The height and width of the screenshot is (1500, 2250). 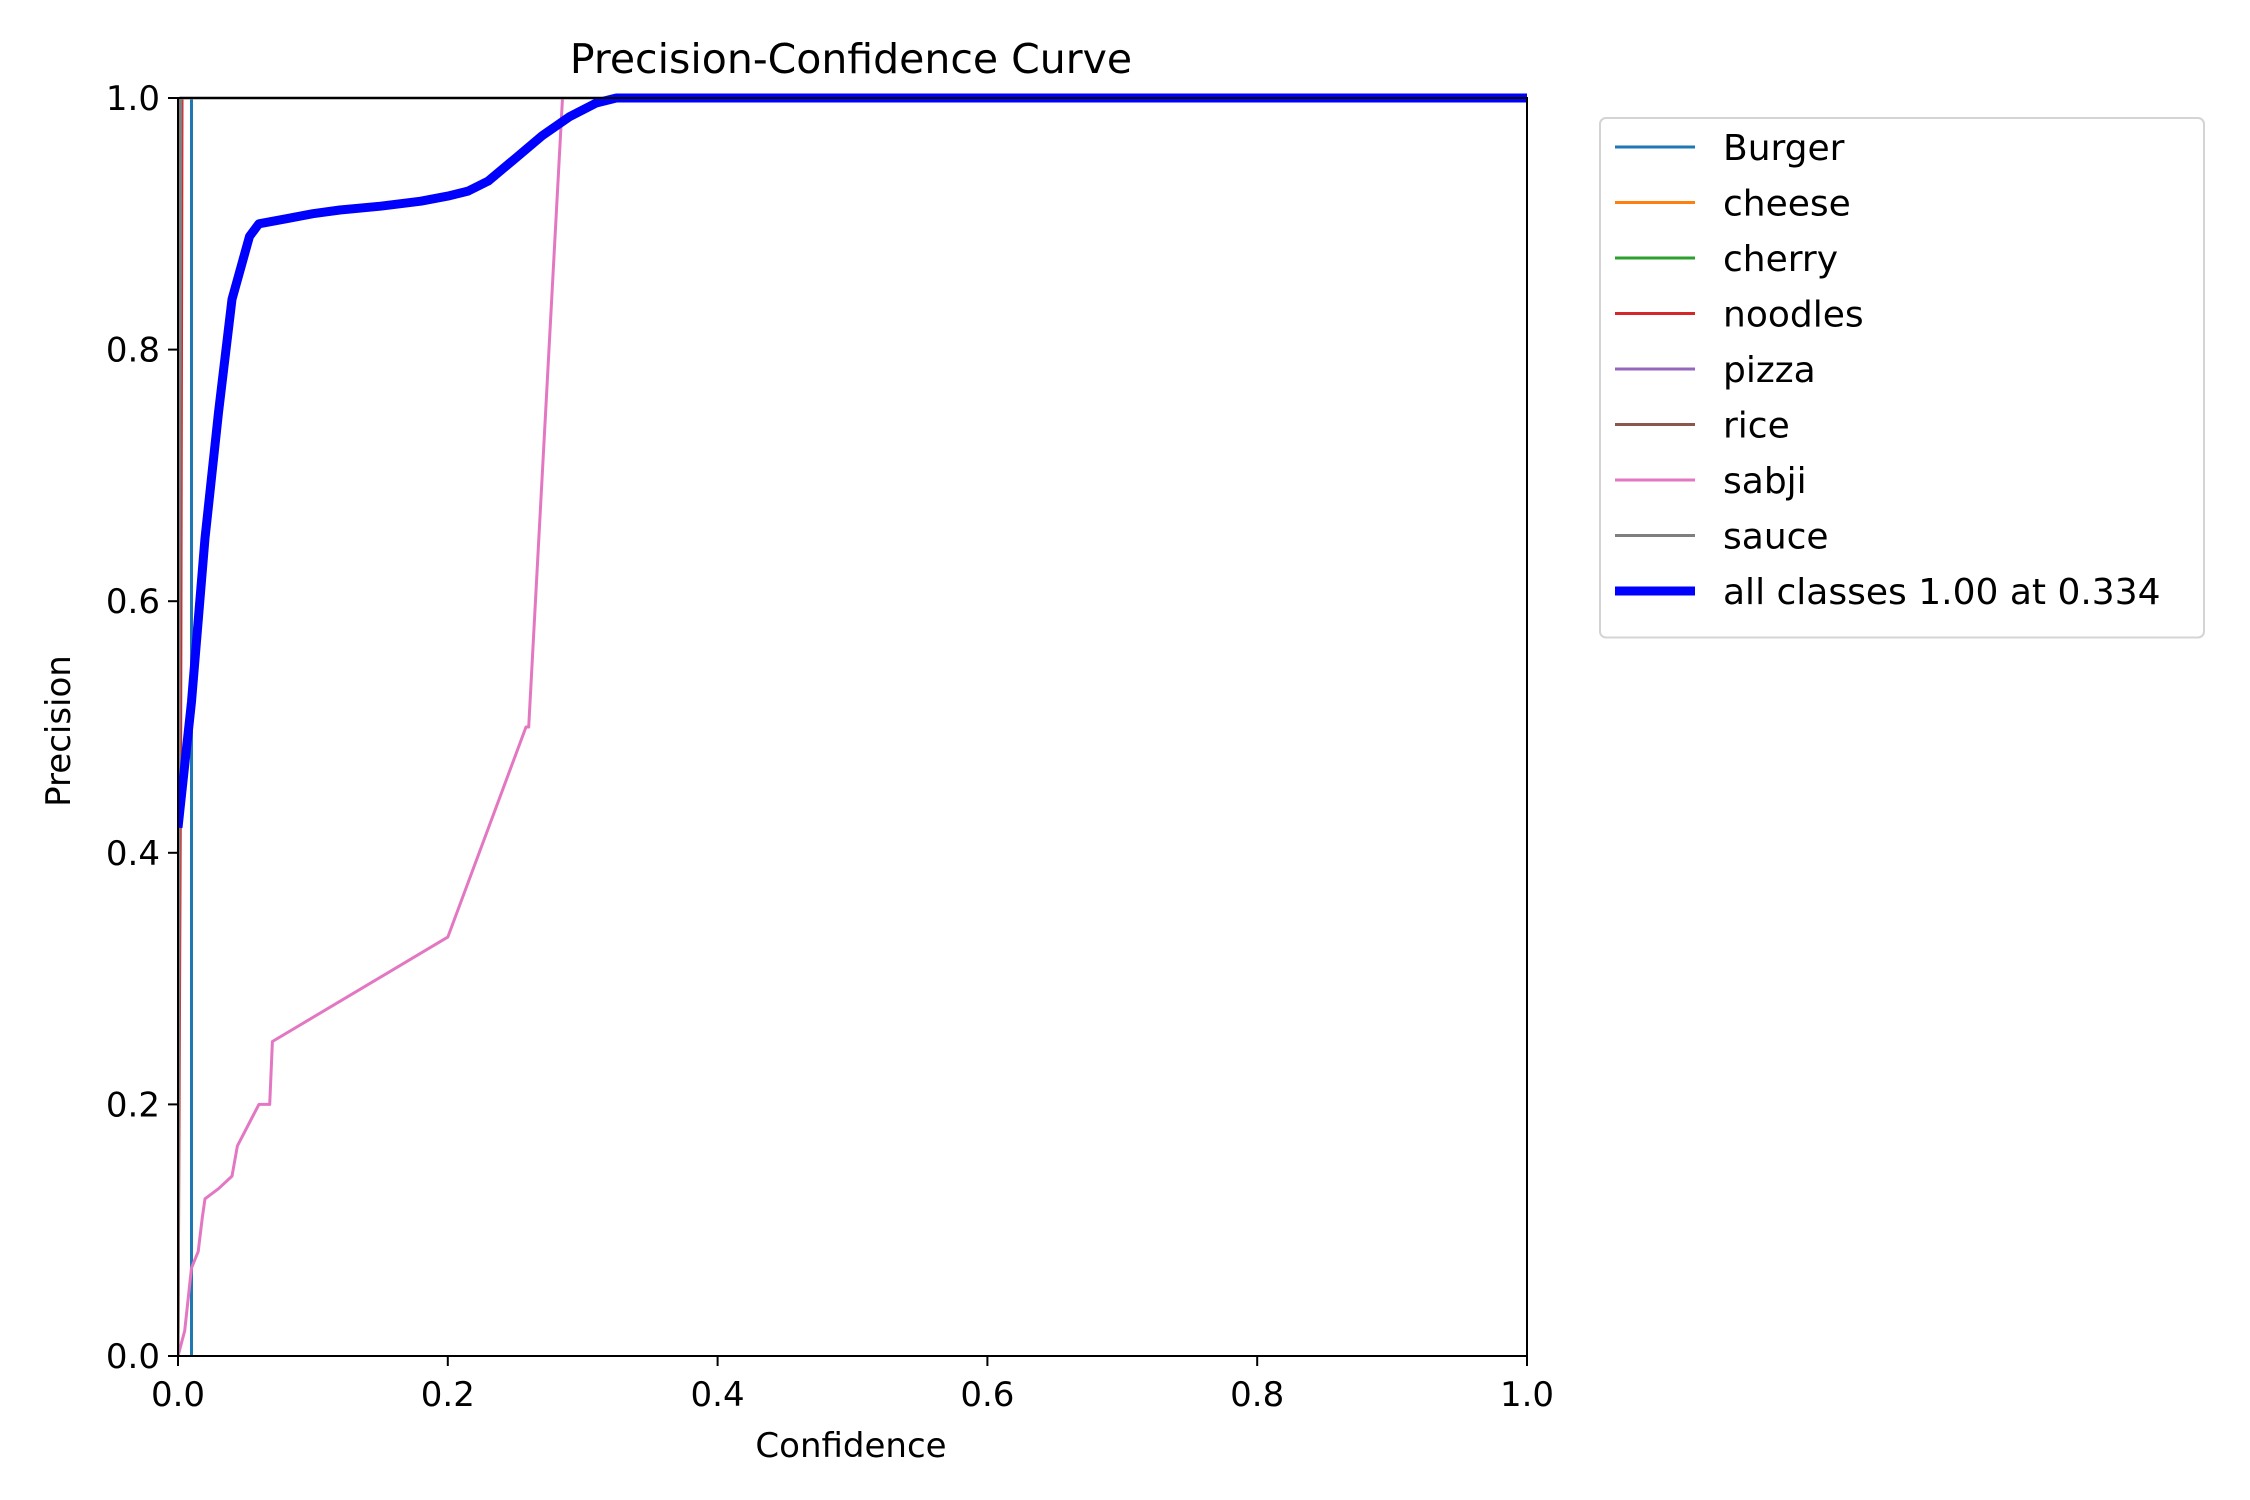 I want to click on y-tick-label: 0.2, so click(x=133, y=1105).